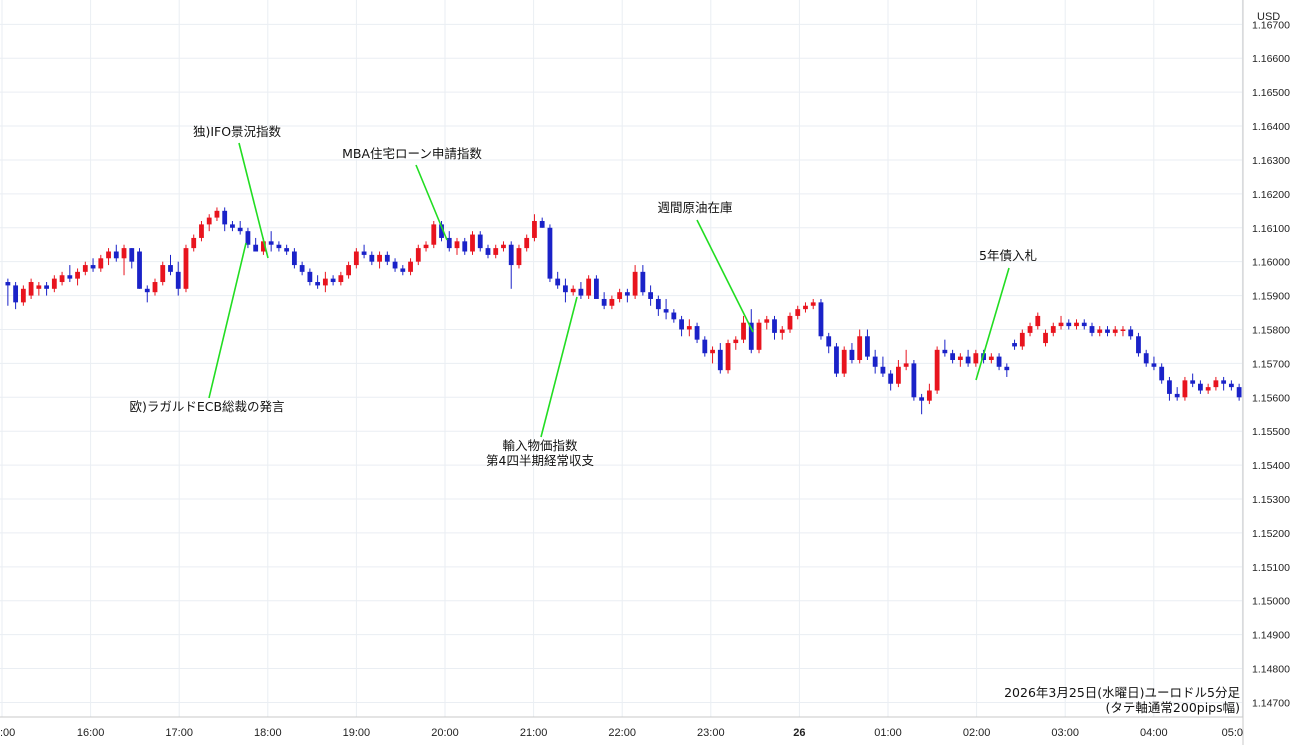  I want to click on price-tick-label: 1.15200, so click(1271, 534).